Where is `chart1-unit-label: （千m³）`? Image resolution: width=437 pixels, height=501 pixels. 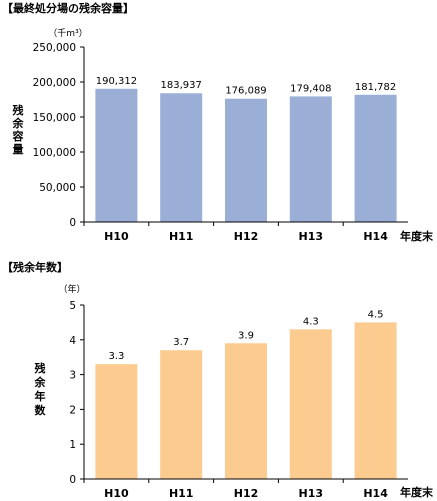
chart1-unit-label: （千m³） is located at coordinates (67, 33).